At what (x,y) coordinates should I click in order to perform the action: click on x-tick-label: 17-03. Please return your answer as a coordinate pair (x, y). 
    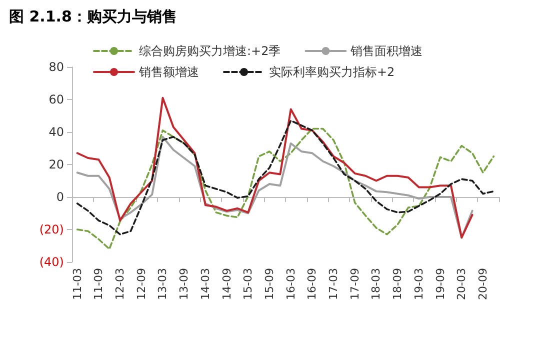
    Looking at the image, I should click on (333, 284).